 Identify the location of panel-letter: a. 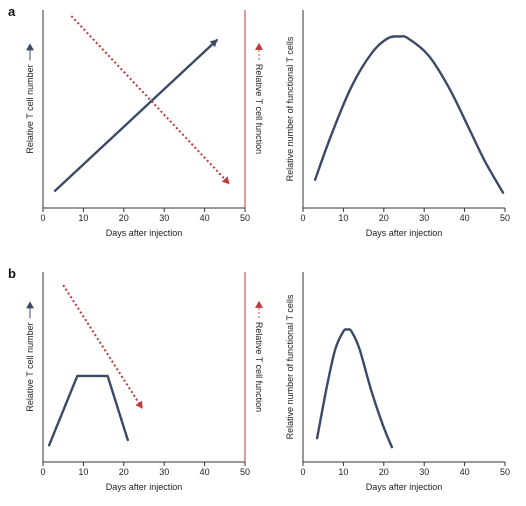
(12, 11).